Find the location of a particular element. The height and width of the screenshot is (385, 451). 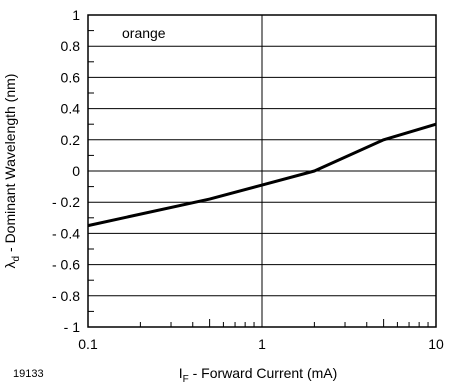

y-tick-label: - 0.4 is located at coordinates (66, 233).